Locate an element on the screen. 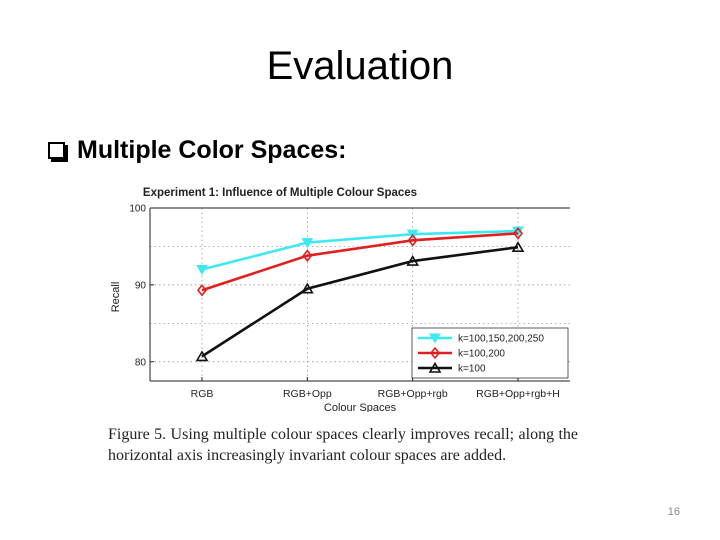 The image size is (720, 540). page-number: 16 is located at coordinates (673, 512).